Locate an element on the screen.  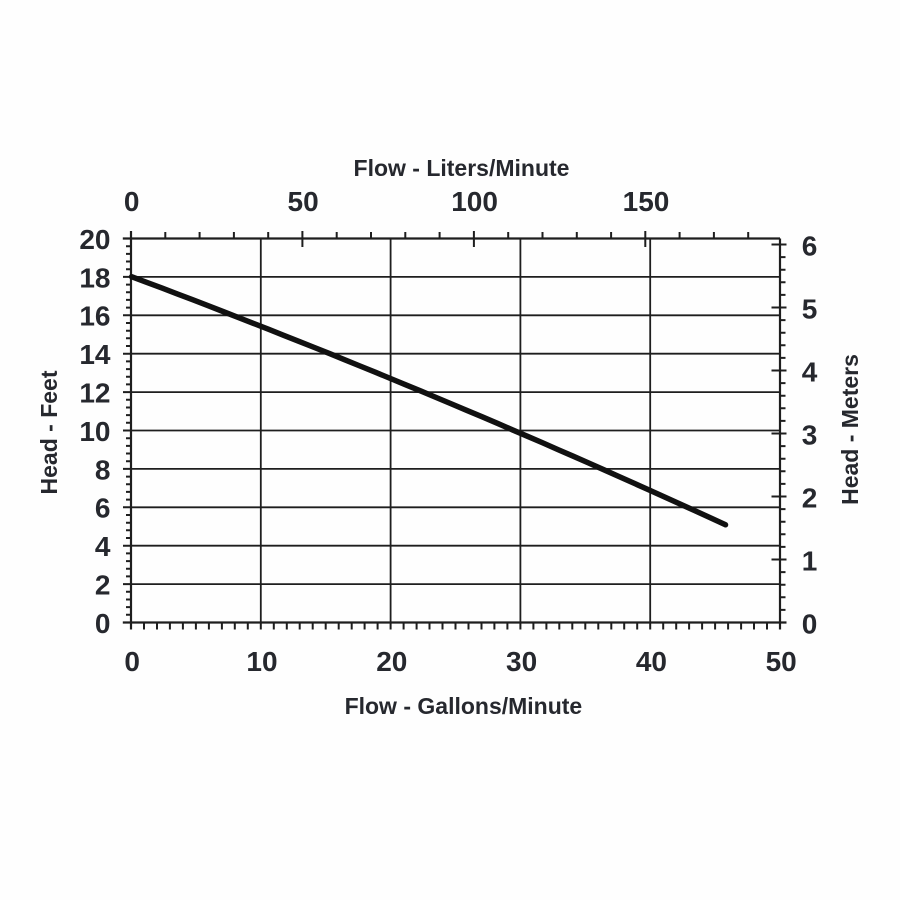
svg-text: 3 is located at coordinates (810, 434).